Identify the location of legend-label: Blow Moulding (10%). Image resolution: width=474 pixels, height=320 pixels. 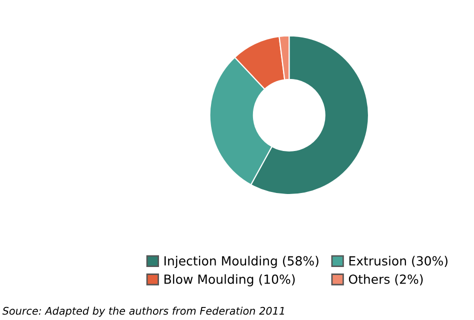
(229, 280).